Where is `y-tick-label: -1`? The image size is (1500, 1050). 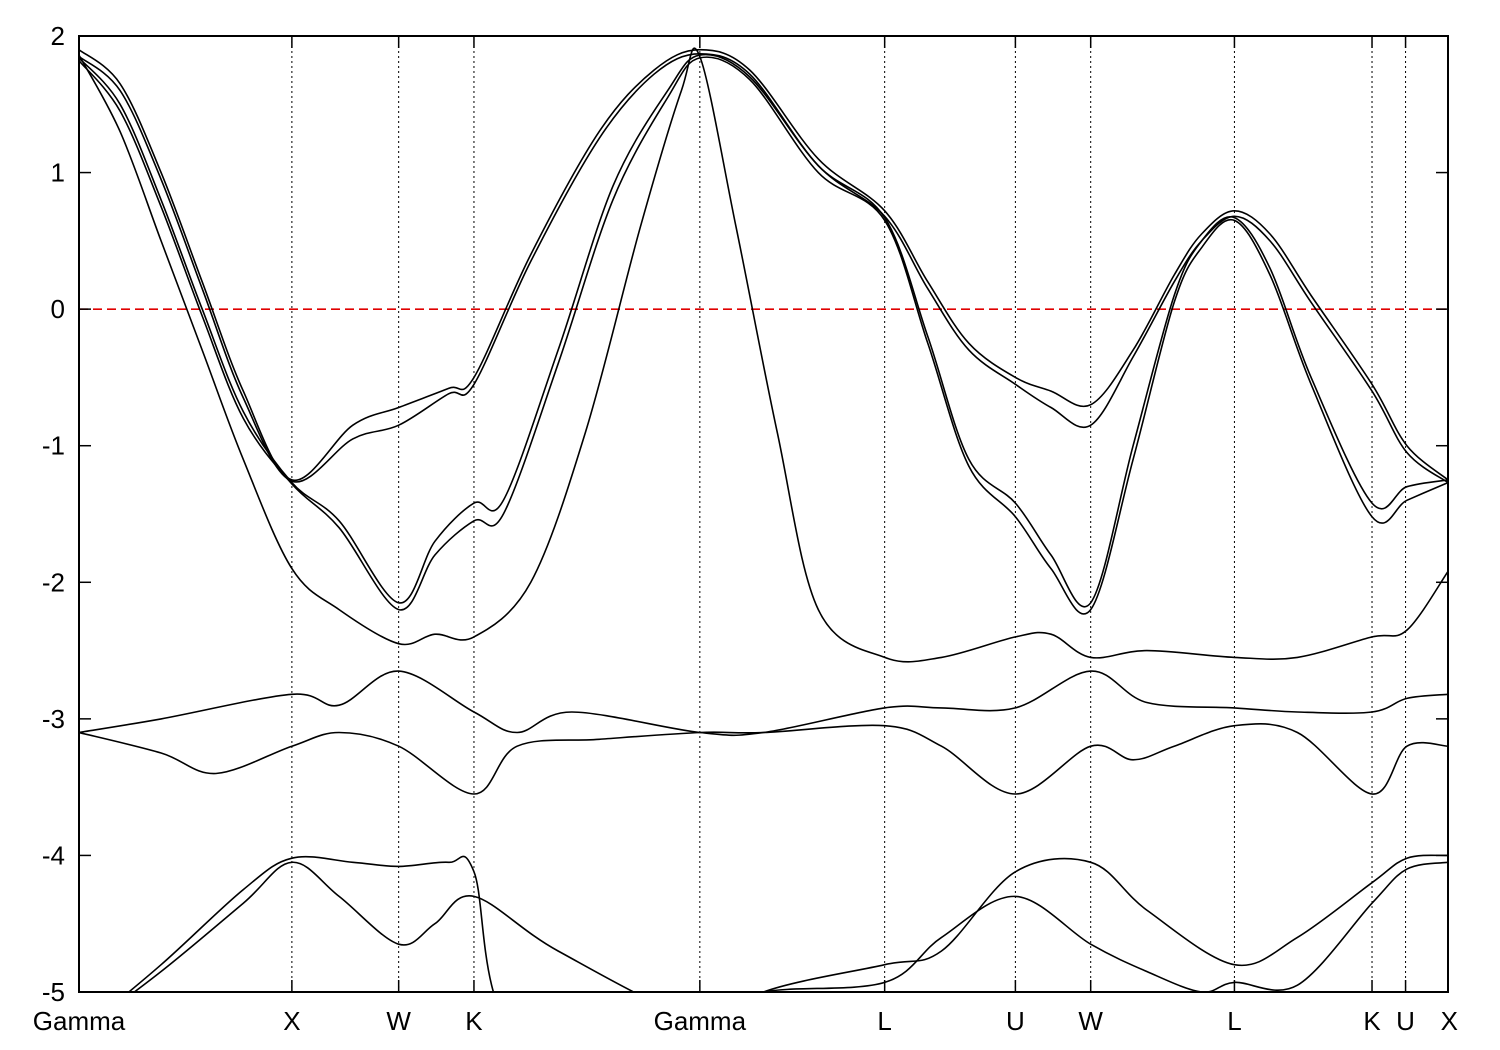 y-tick-label: -1 is located at coordinates (53, 446).